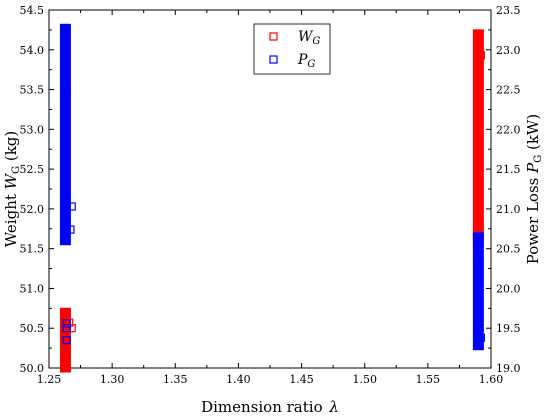 This screenshot has height=419, width=550. What do you see at coordinates (32, 169) in the screenshot?
I see `y-left-tick-label: 52.5` at bounding box center [32, 169].